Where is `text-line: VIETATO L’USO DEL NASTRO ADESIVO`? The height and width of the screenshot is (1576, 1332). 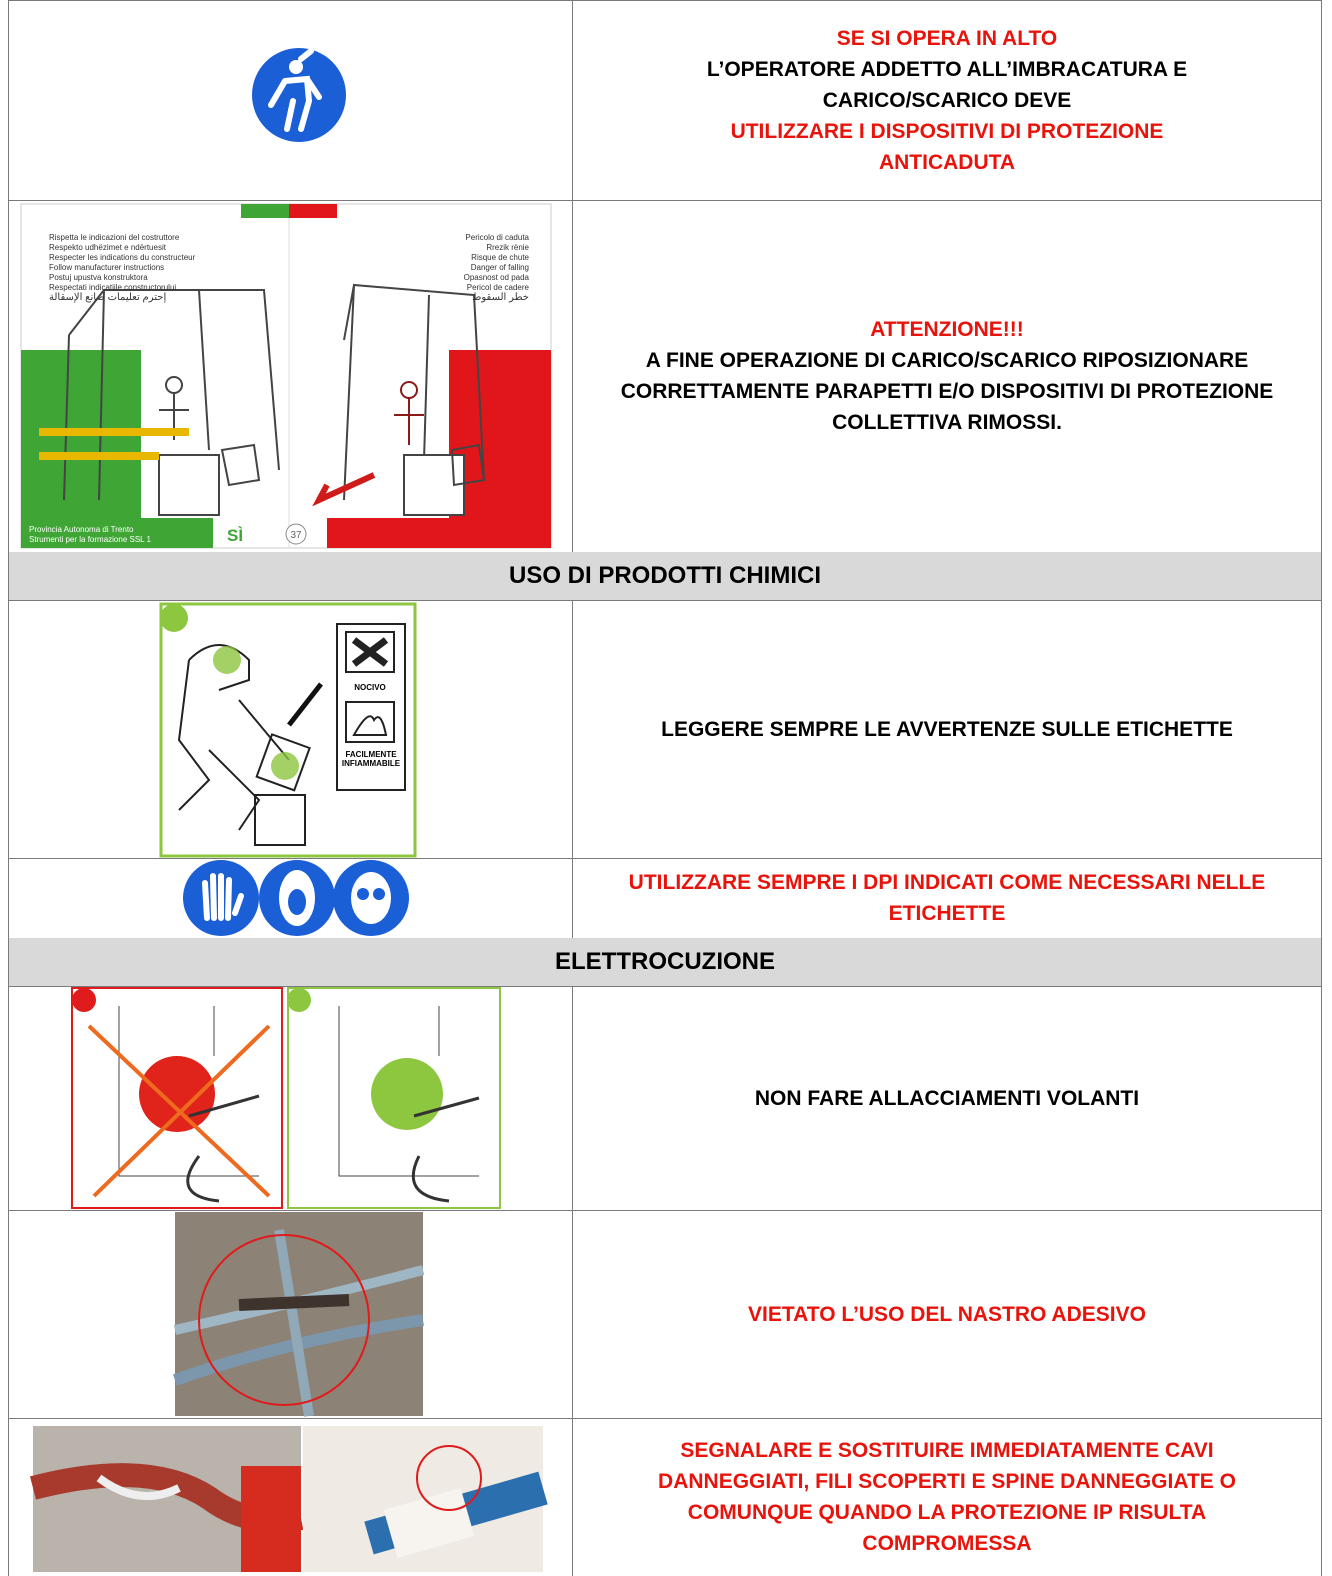 text-line: VIETATO L’USO DEL NASTRO ADESIVO is located at coordinates (947, 1314).